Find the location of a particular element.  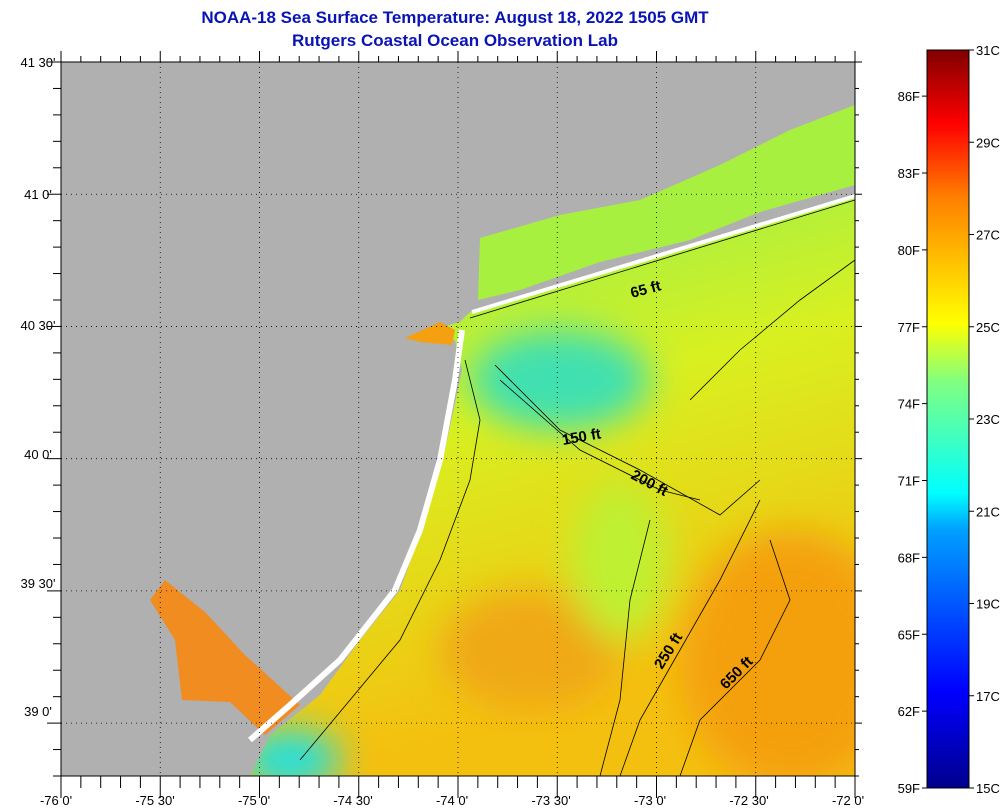

ny-harbor is located at coordinates (430, 333).